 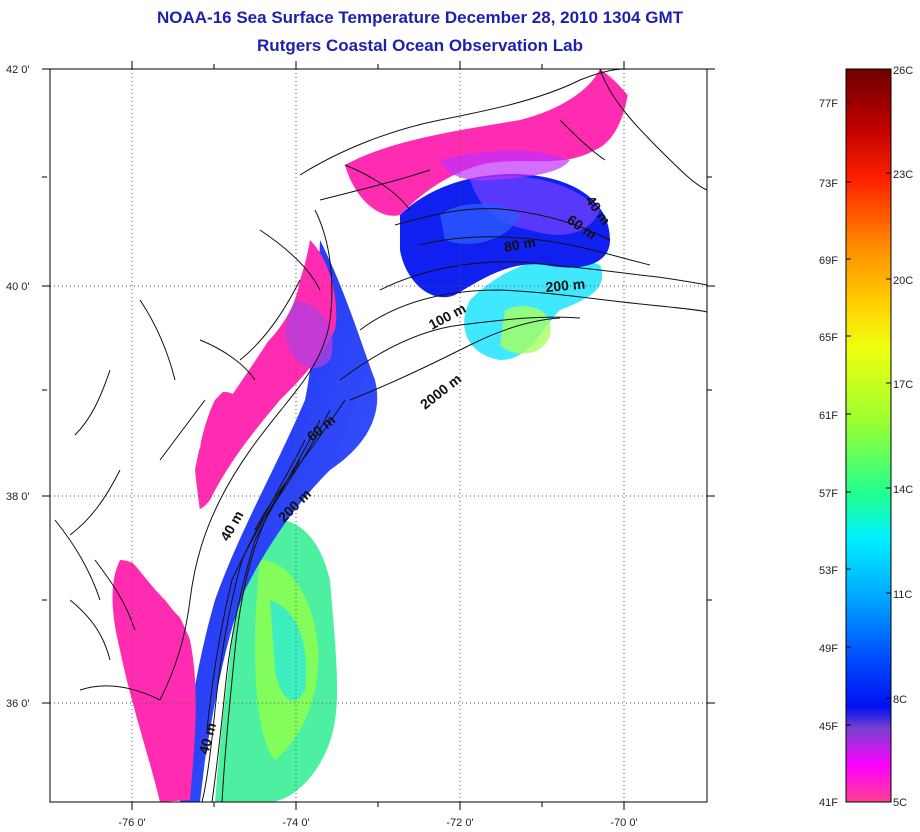 I want to click on colorbar-f-45: 45F, so click(x=828, y=727).